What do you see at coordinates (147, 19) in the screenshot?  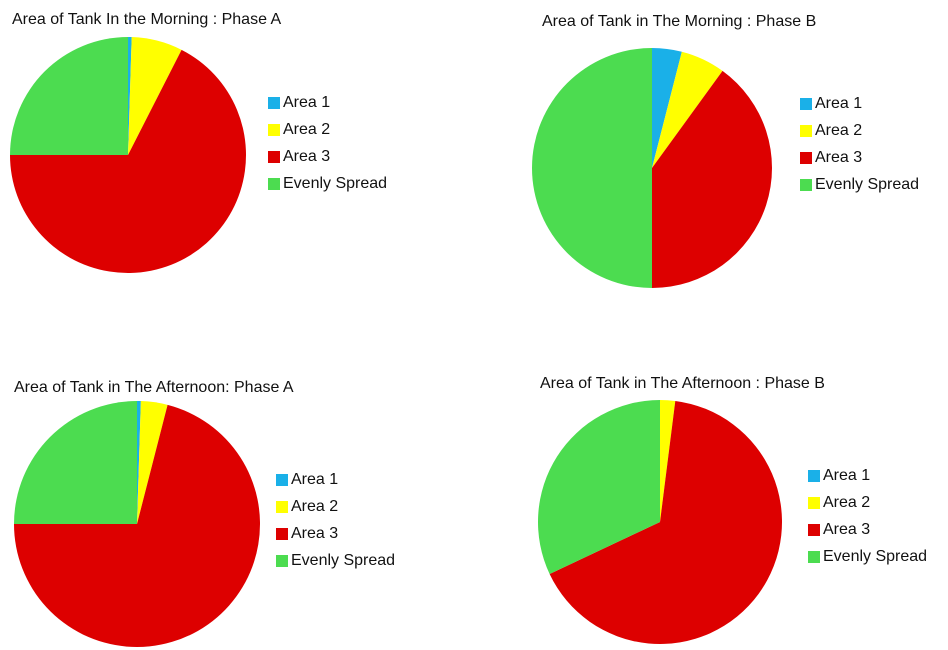 I see `chart-title: Area of Tank In the Morning : Phase A` at bounding box center [147, 19].